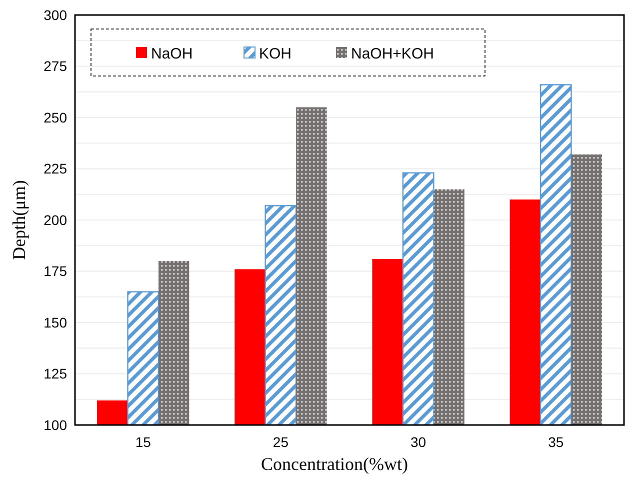 This screenshot has width=632, height=482. What do you see at coordinates (56, 424) in the screenshot?
I see `y-tick-label: 100` at bounding box center [56, 424].